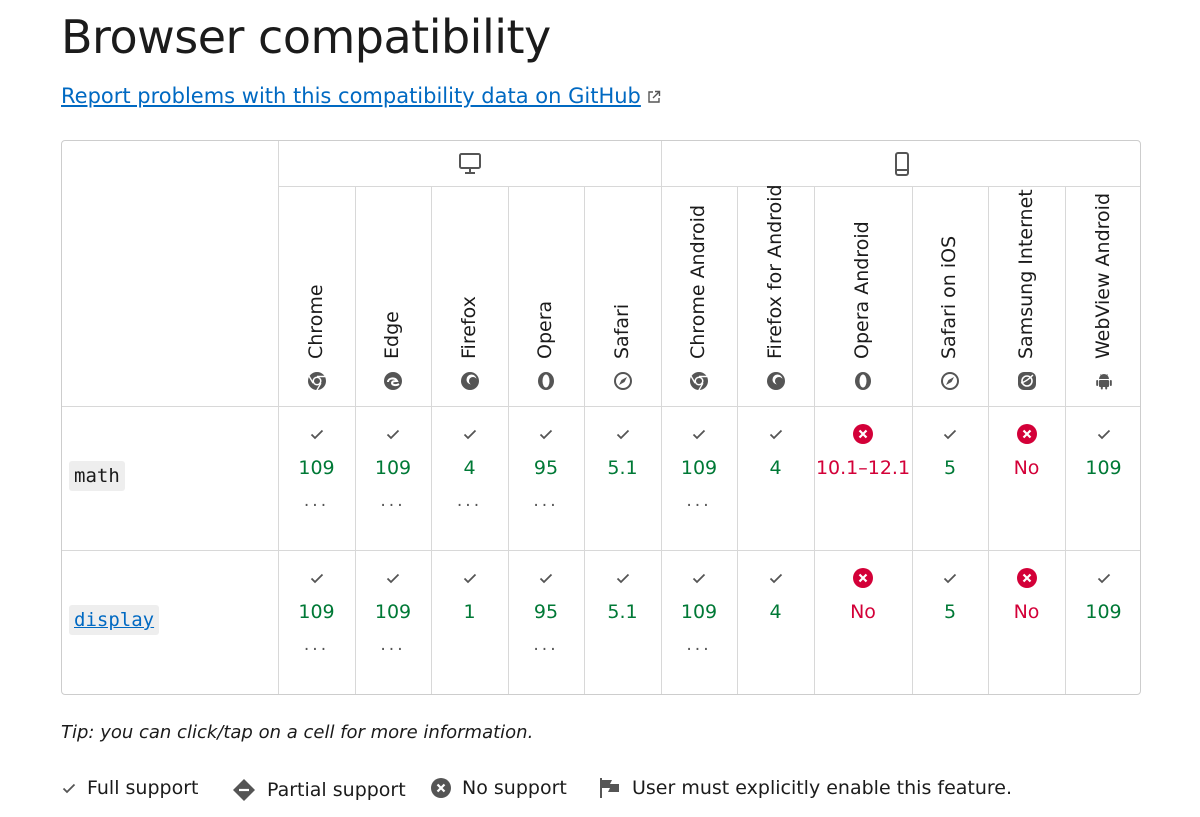  I want to click on feature-name-display: display, so click(114, 620).